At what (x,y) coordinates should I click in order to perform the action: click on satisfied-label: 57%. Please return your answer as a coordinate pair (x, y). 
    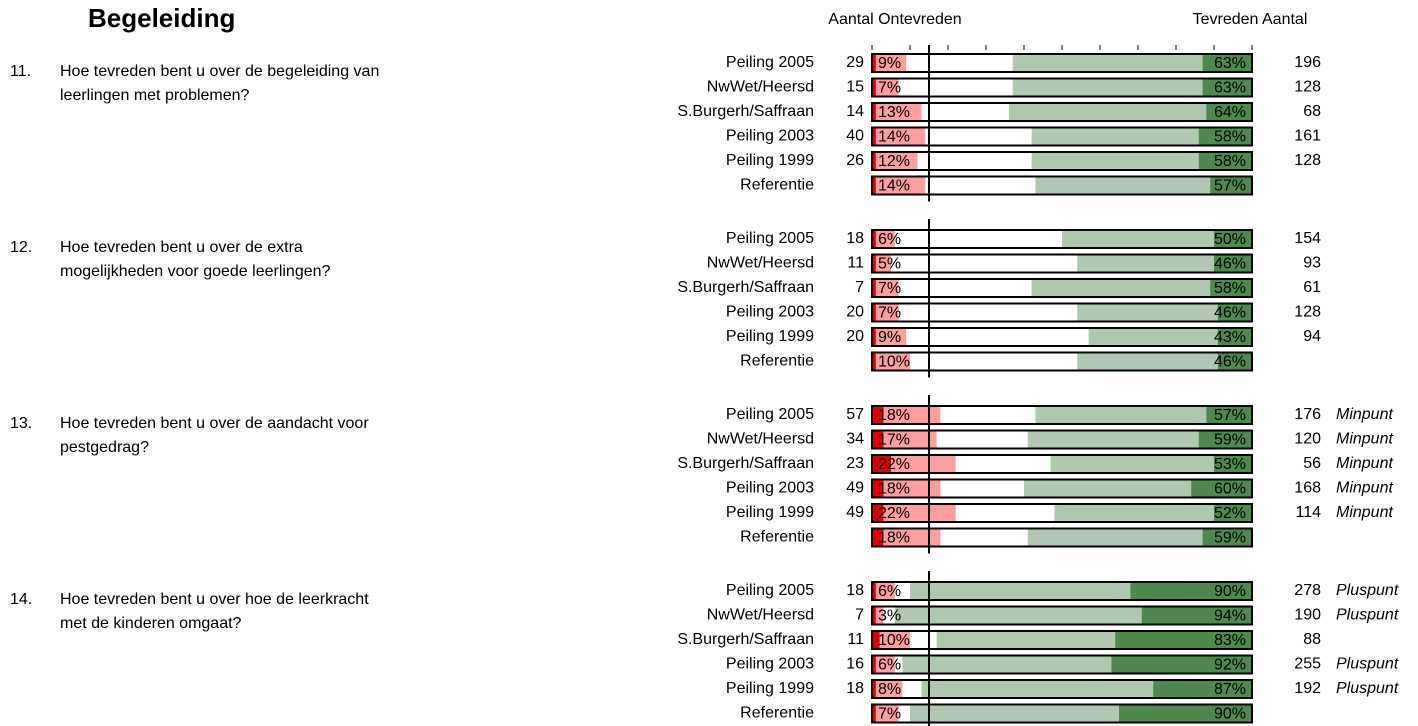
    Looking at the image, I should click on (1230, 186).